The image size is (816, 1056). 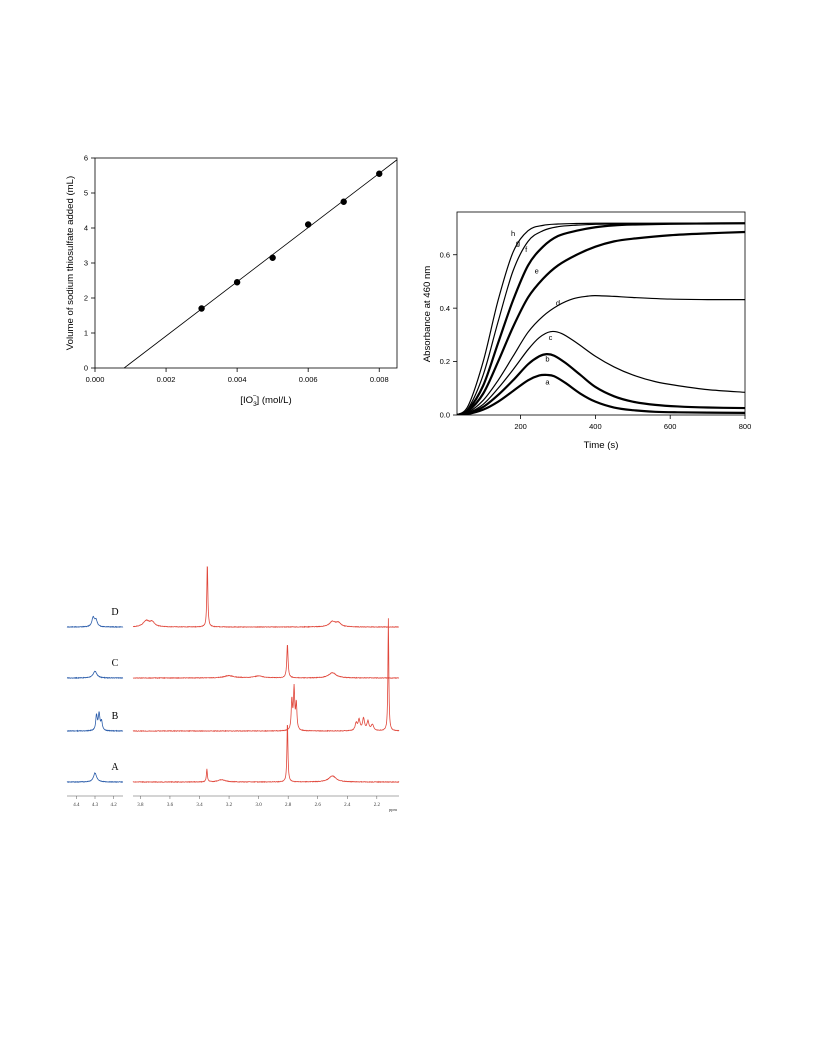 What do you see at coordinates (670, 426) in the screenshot?
I see `x-tick-label: 600` at bounding box center [670, 426].